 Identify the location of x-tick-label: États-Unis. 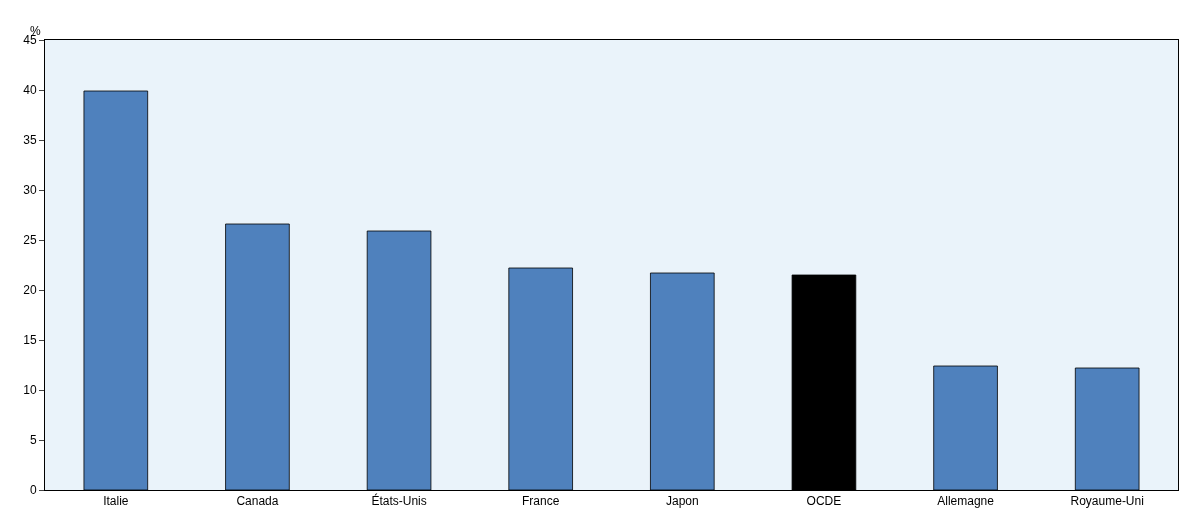
(399, 501).